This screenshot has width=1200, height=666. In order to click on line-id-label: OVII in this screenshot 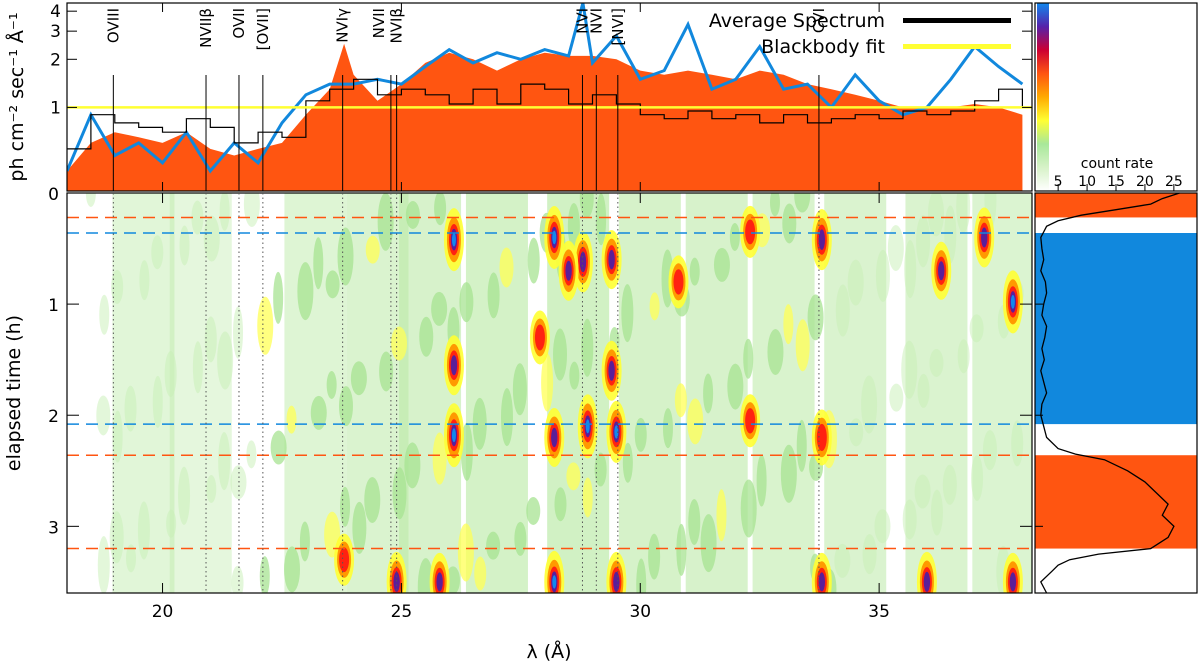, I will do `click(239, 23)`.